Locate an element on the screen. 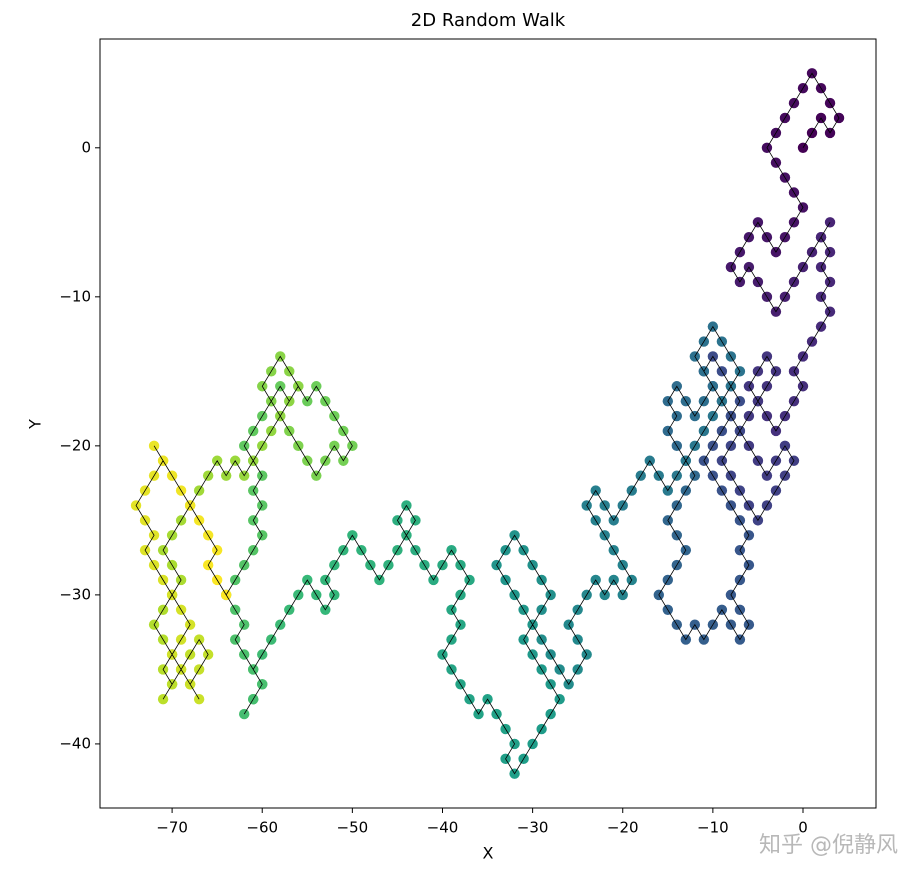 Image resolution: width=923 pixels, height=883 pixels. y-tick-label: −40 is located at coordinates (75, 743).